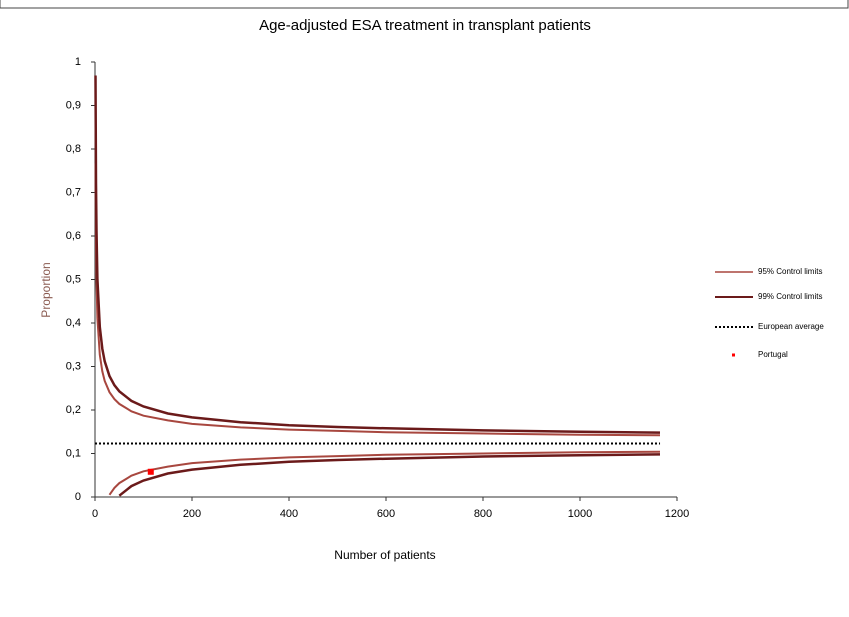  Describe the element at coordinates (677, 514) in the screenshot. I see `x-tick-label: 1200` at that location.